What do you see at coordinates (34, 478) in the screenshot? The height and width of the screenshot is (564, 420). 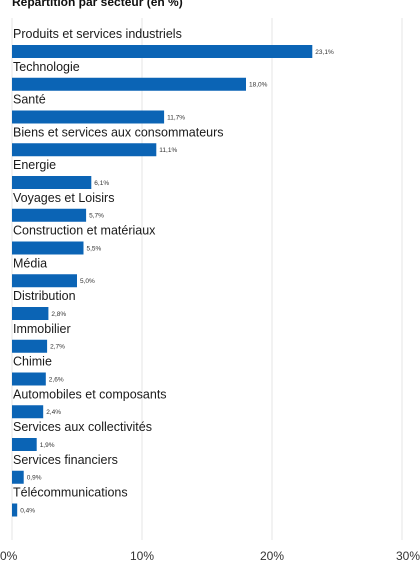 I see `value-label: 0,9%` at bounding box center [34, 478].